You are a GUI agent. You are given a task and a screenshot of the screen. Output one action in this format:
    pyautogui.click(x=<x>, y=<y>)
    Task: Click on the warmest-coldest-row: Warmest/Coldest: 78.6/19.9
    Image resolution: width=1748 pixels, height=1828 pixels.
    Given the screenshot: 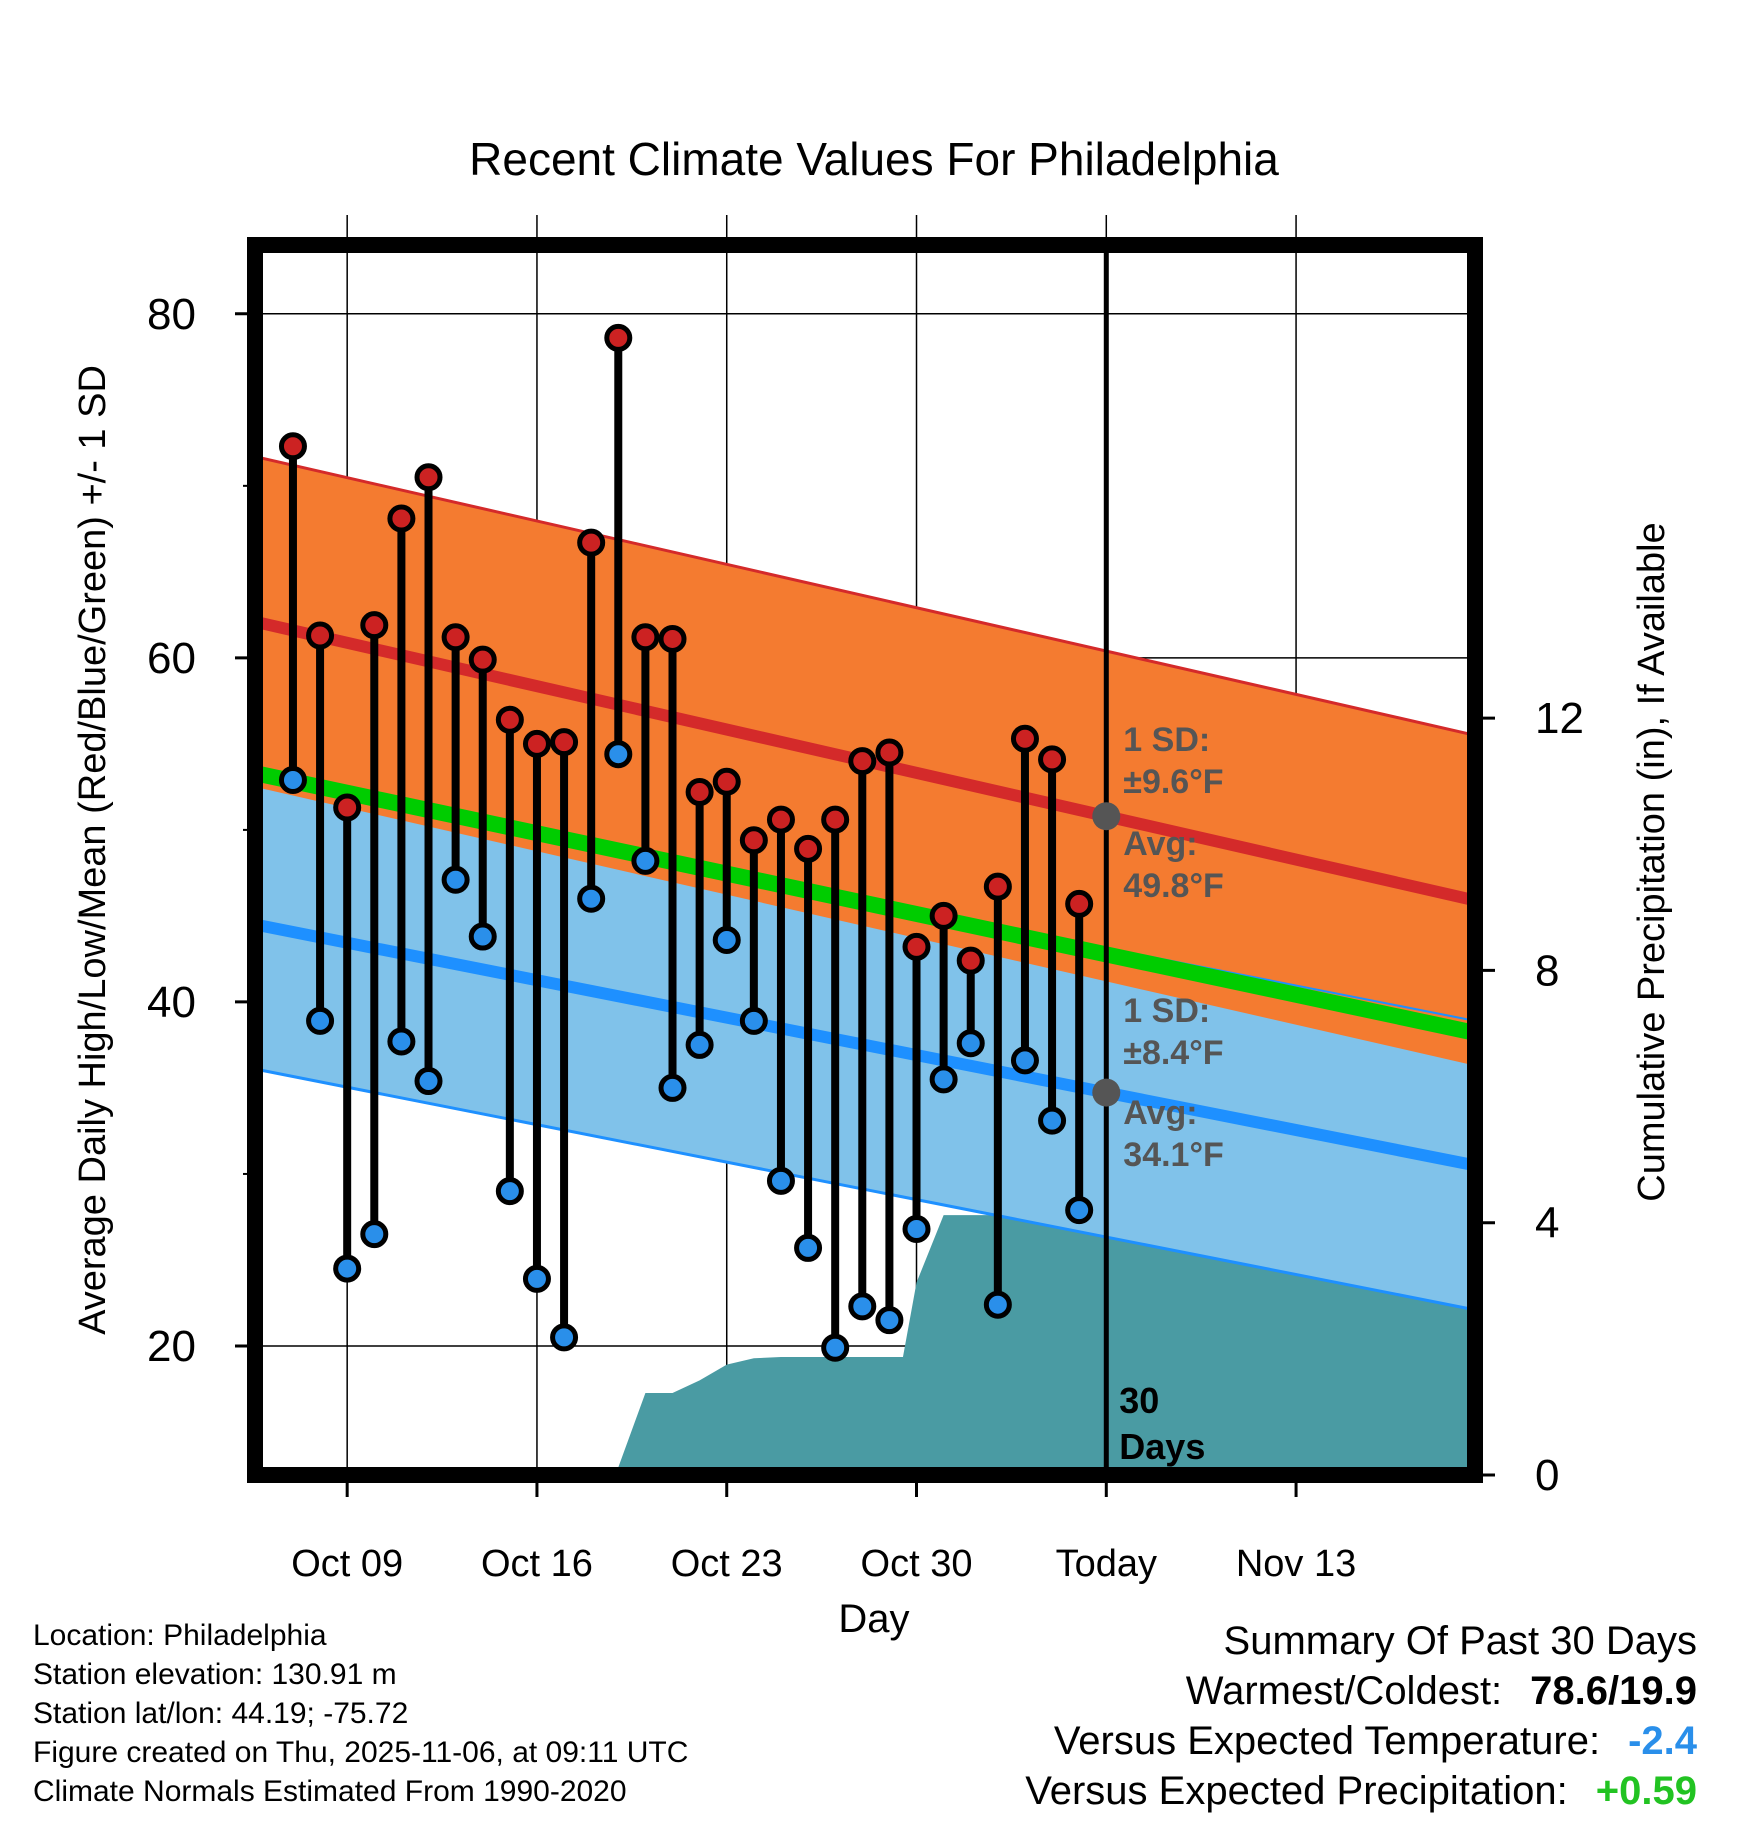 What is the action you would take?
    pyautogui.click(x=1361, y=1691)
    